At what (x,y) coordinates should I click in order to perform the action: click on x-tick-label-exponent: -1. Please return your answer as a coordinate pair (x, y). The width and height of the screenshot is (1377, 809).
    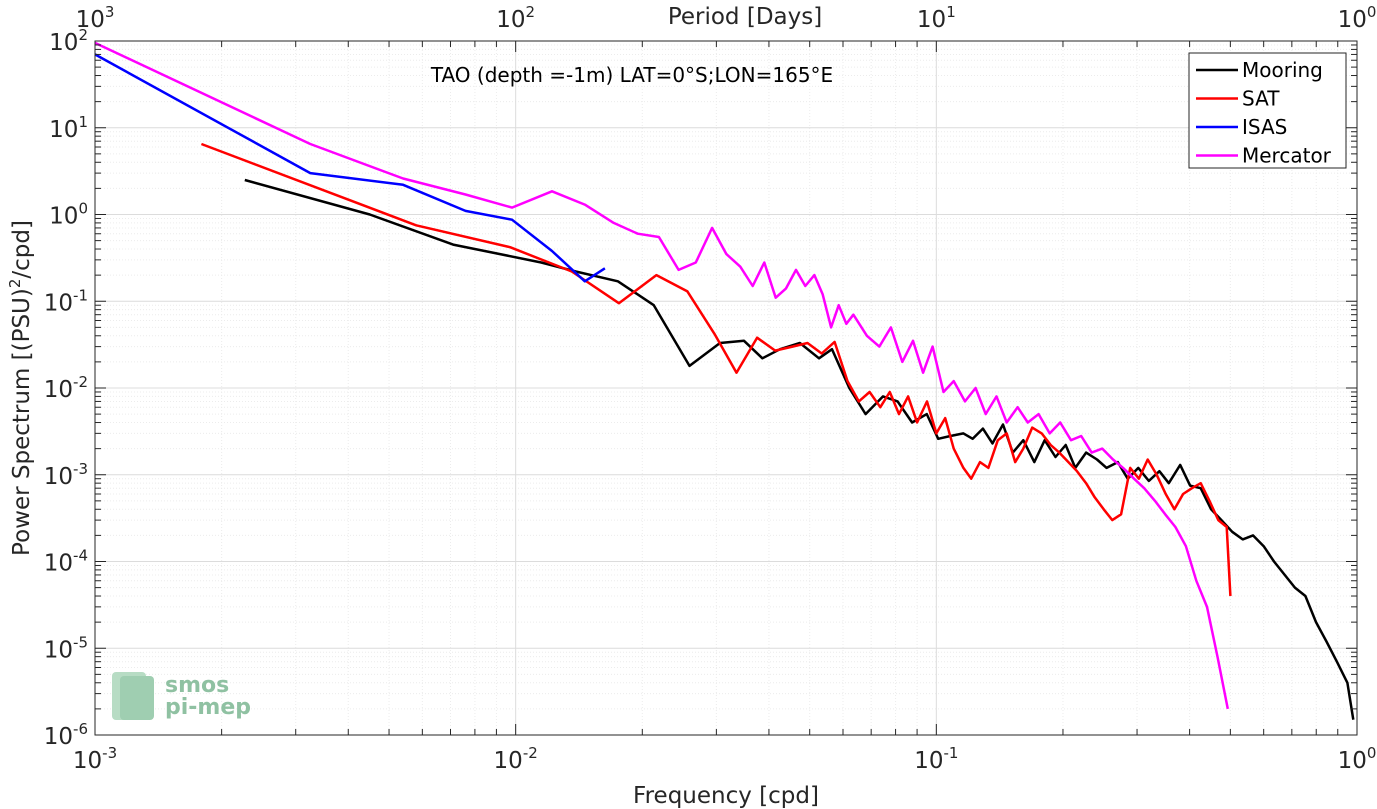
    Looking at the image, I should click on (950, 753).